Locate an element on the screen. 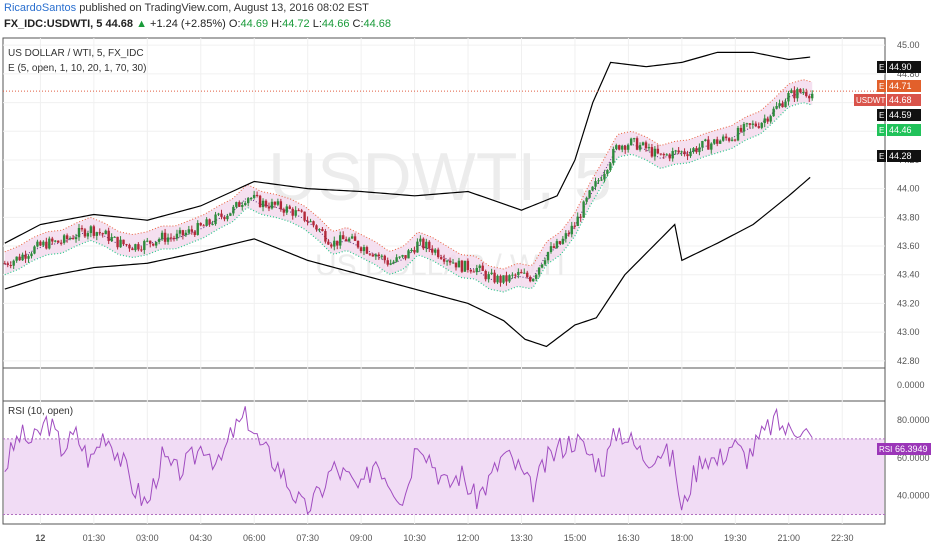  price-tag-prefix: E is located at coordinates (881, 67).